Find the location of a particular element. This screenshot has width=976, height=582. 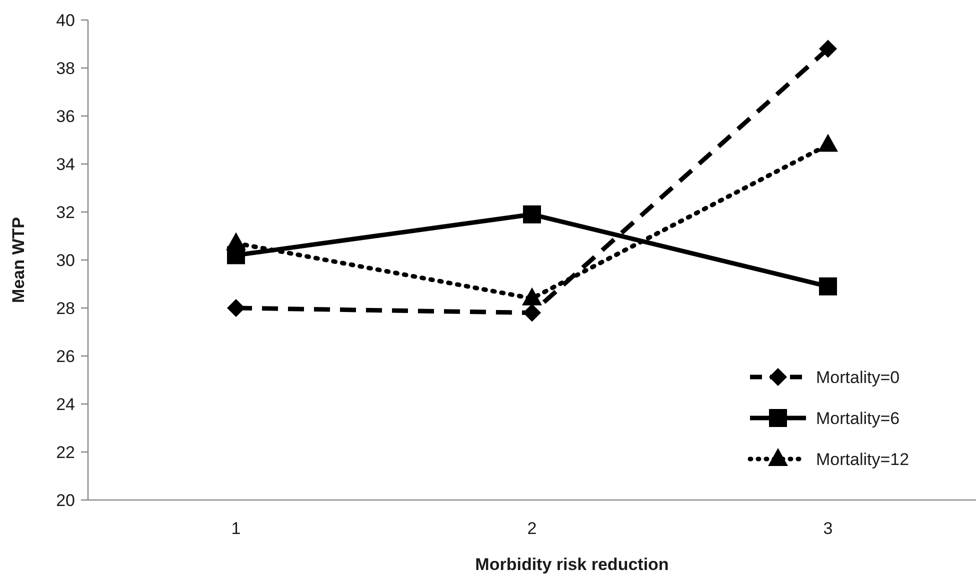

y-tick-label: 36 is located at coordinates (65, 116).